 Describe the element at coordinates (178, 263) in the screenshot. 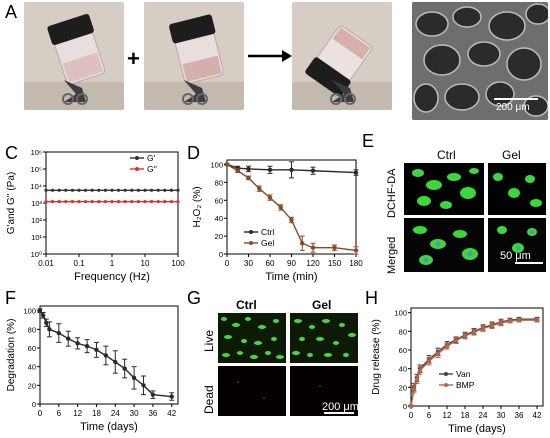

I see `x-tick-label: 100` at that location.